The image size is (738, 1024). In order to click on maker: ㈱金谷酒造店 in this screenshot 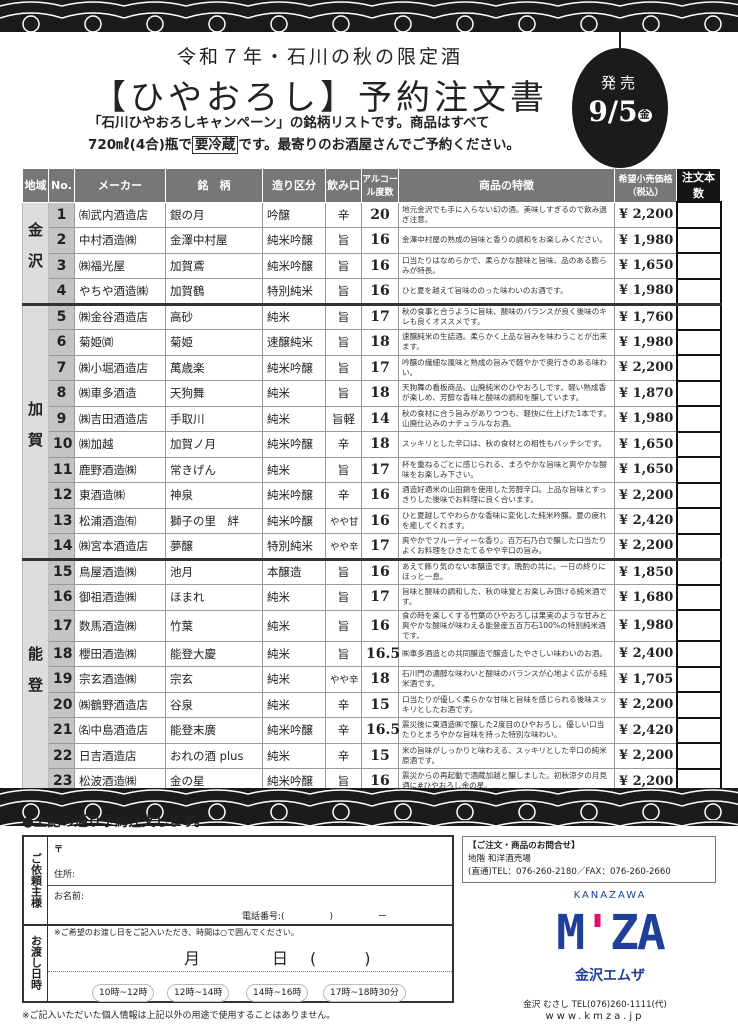, I will do `click(120, 316)`.